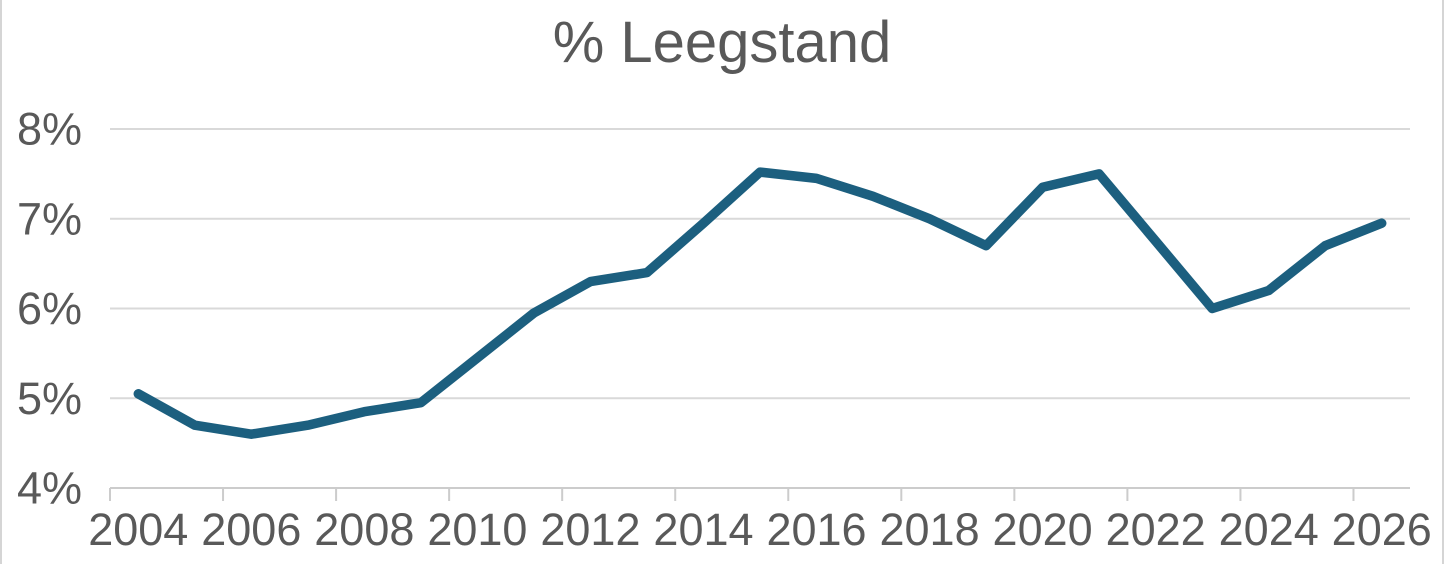  Describe the element at coordinates (49, 129) in the screenshot. I see `y-axis-label: 8%` at that location.